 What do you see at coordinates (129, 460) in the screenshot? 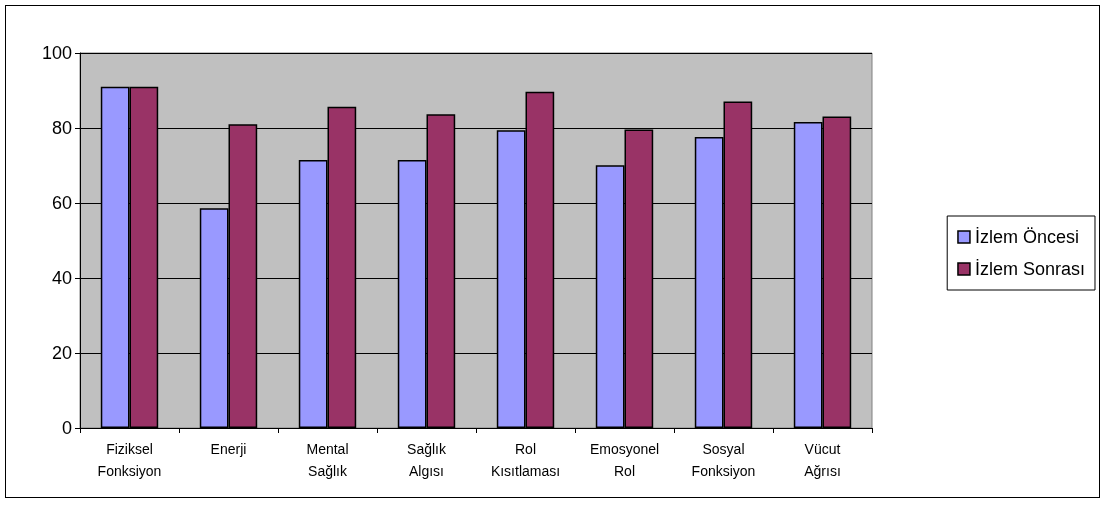
I see `x-tick-label: Fiziksel Fonksiyon` at bounding box center [129, 460].